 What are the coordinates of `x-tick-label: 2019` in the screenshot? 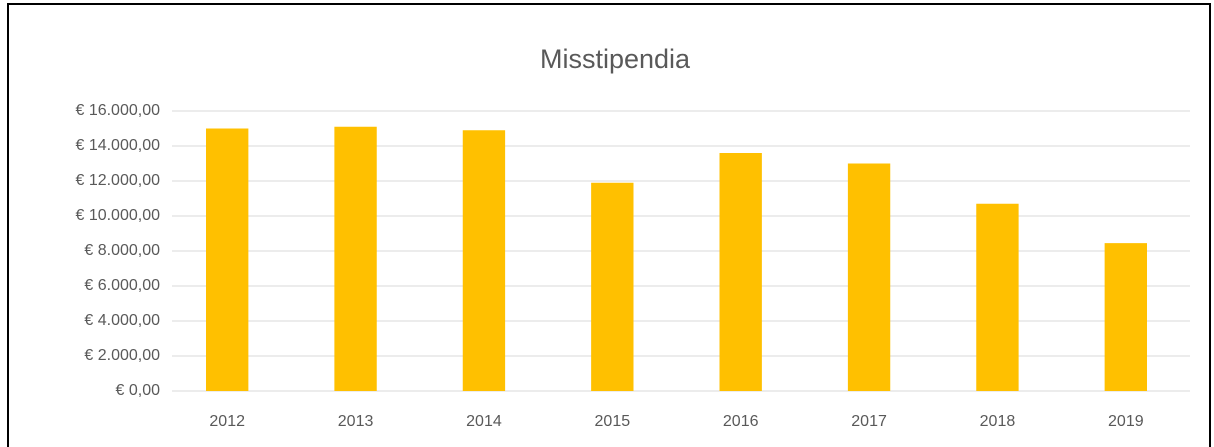 It's located at (1126, 421).